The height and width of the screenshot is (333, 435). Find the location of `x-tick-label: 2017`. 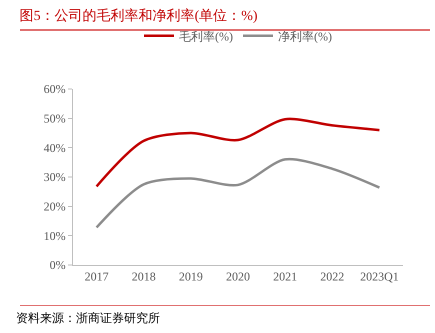

x-tick-label: 2017 is located at coordinates (96, 276).